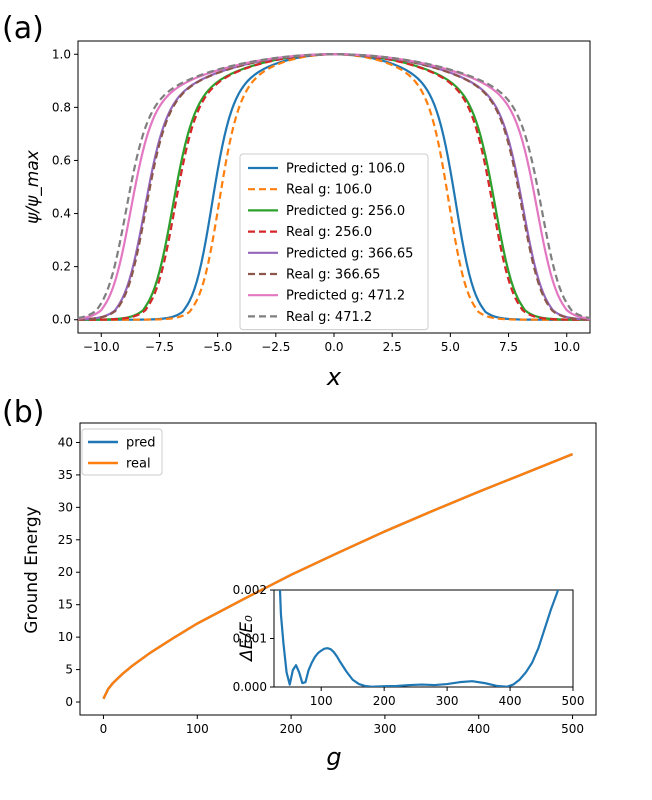 The height and width of the screenshot is (800, 652). Describe the element at coordinates (217, 347) in the screenshot. I see `chart-a-xtick-label: −5.0` at that location.